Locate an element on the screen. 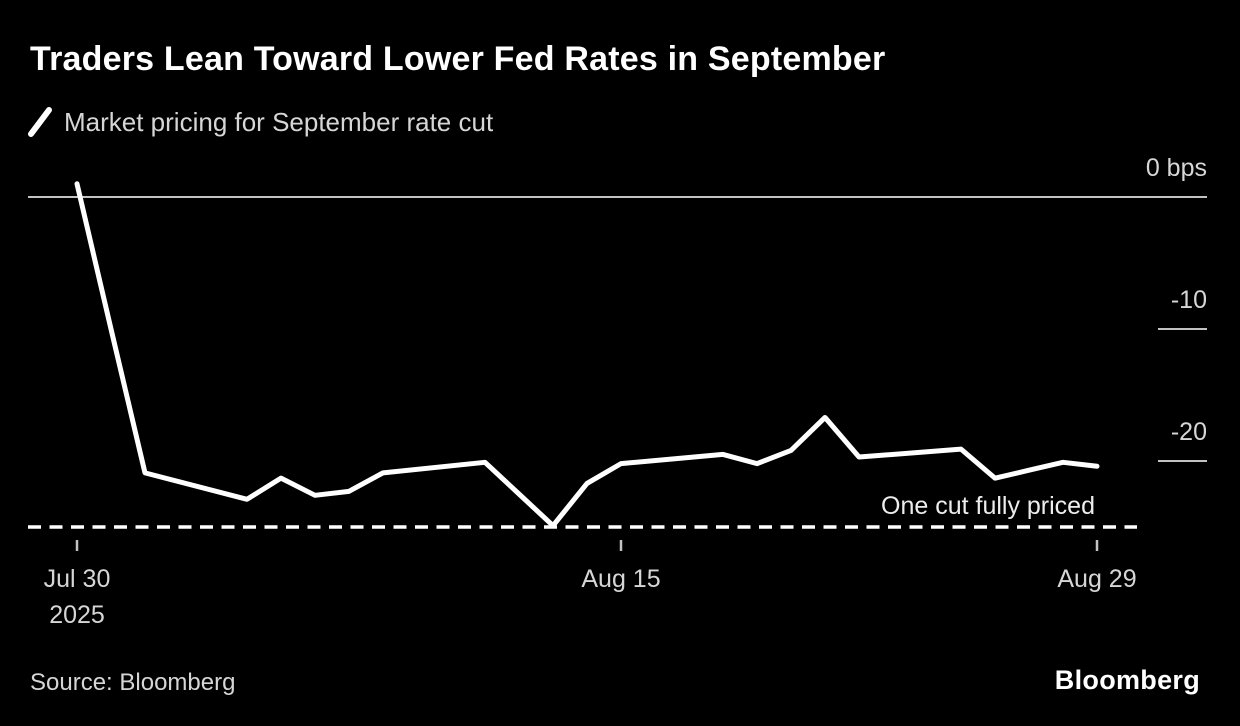 The image size is (1240, 726). x-axis-label: Aug 29 is located at coordinates (1097, 579).